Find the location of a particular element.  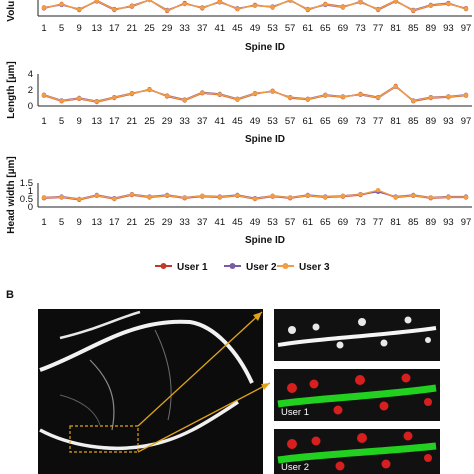

x-tick-label: 77 is located at coordinates (378, 222).